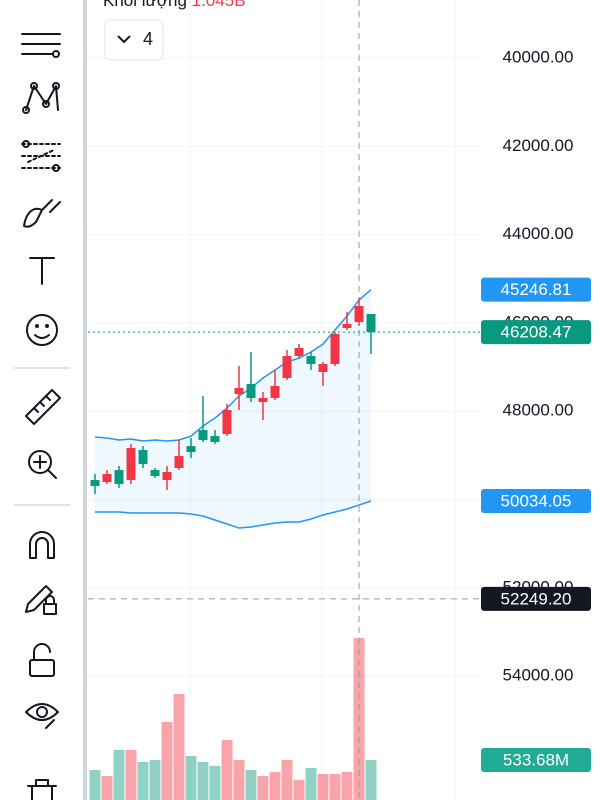 Image resolution: width=600 pixels, height=800 pixels. I want to click on volume-caption: Khối lượng 1.045B, so click(174, 5).